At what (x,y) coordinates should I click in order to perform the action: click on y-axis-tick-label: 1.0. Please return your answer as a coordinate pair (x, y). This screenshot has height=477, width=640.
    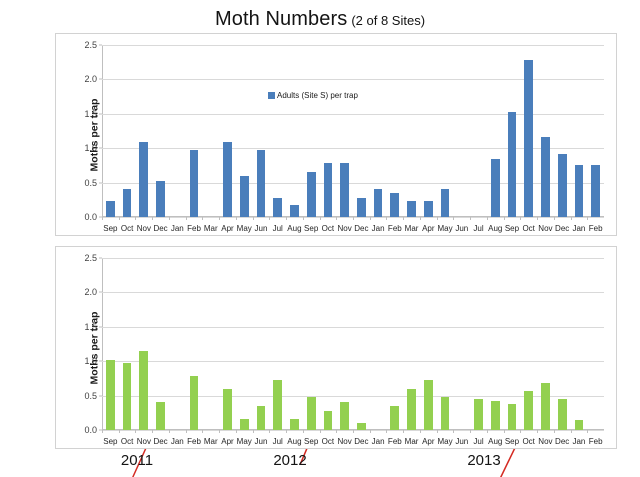
    Looking at the image, I should click on (90, 361).